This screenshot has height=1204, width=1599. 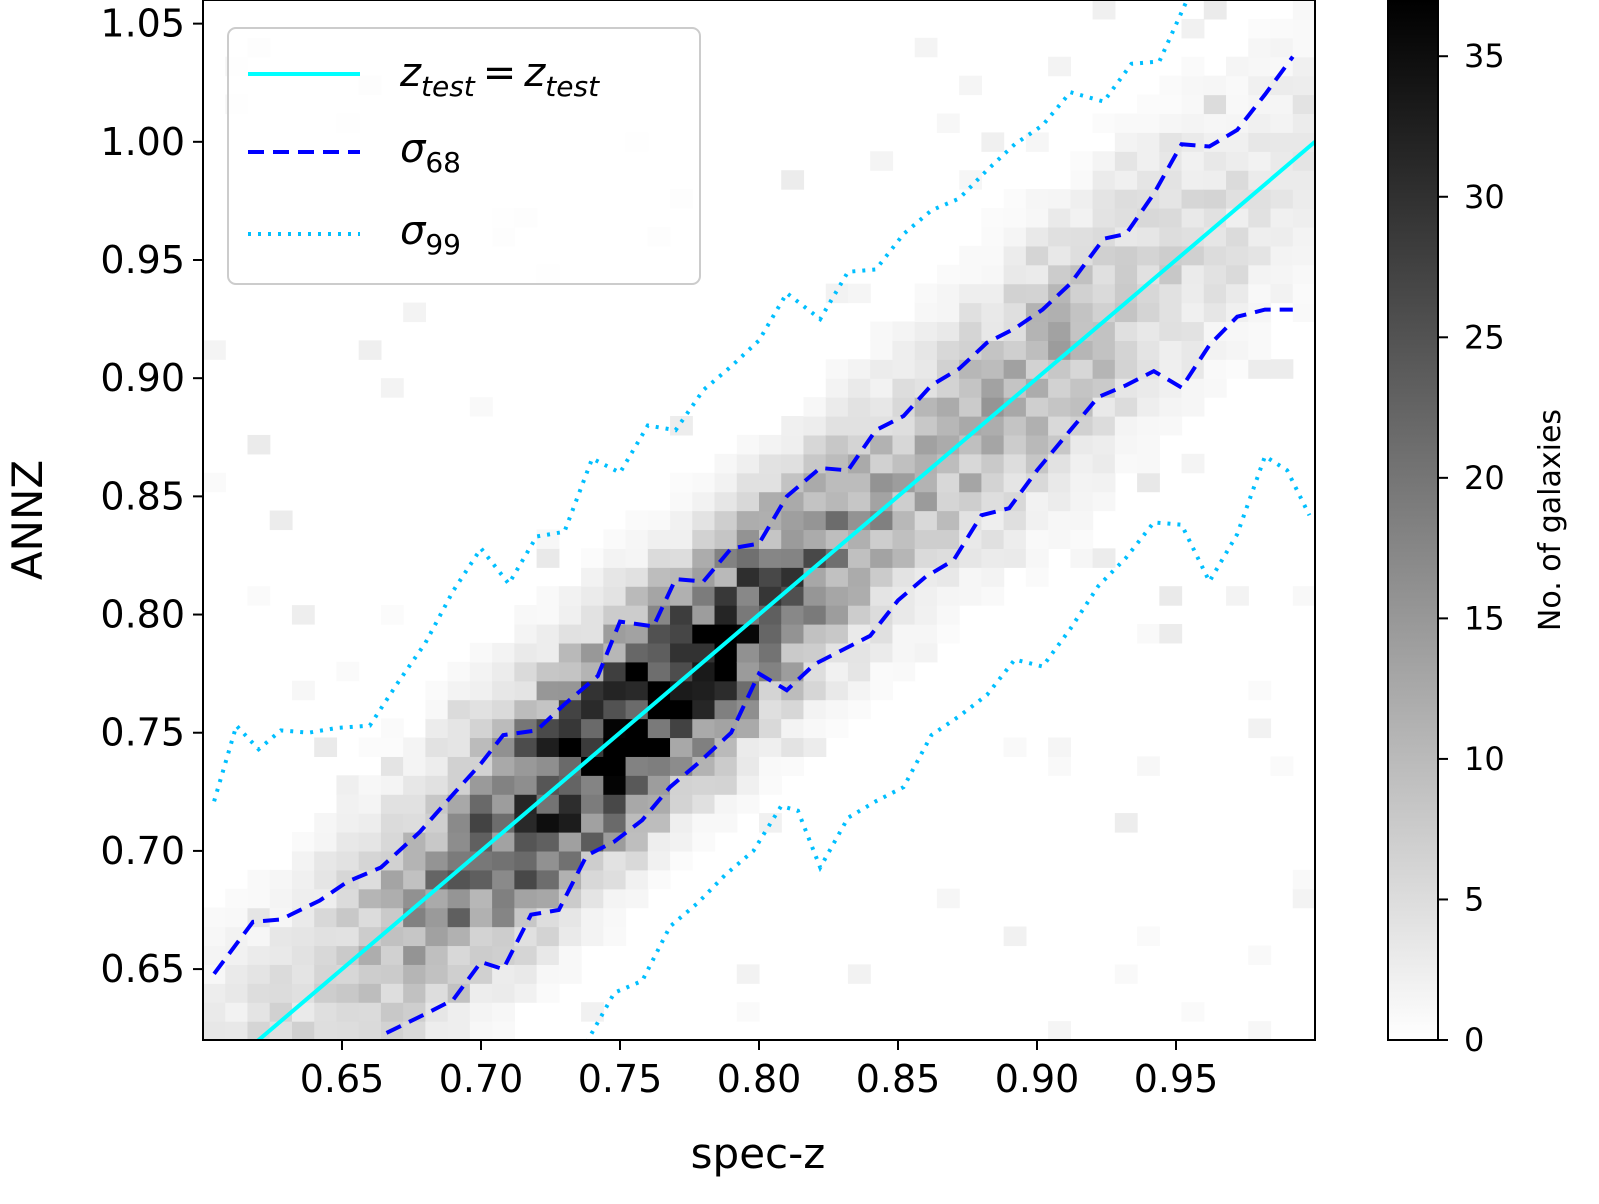 What do you see at coordinates (1484, 56) in the screenshot?
I see `colorbar-tick-label: 35` at bounding box center [1484, 56].